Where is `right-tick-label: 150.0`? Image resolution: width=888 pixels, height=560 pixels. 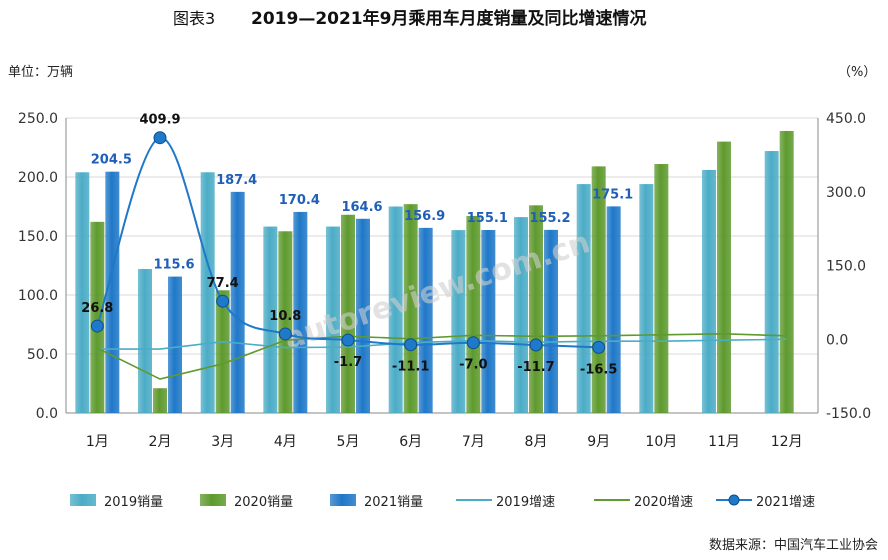
right-tick-label: 150.0 is located at coordinates (846, 267).